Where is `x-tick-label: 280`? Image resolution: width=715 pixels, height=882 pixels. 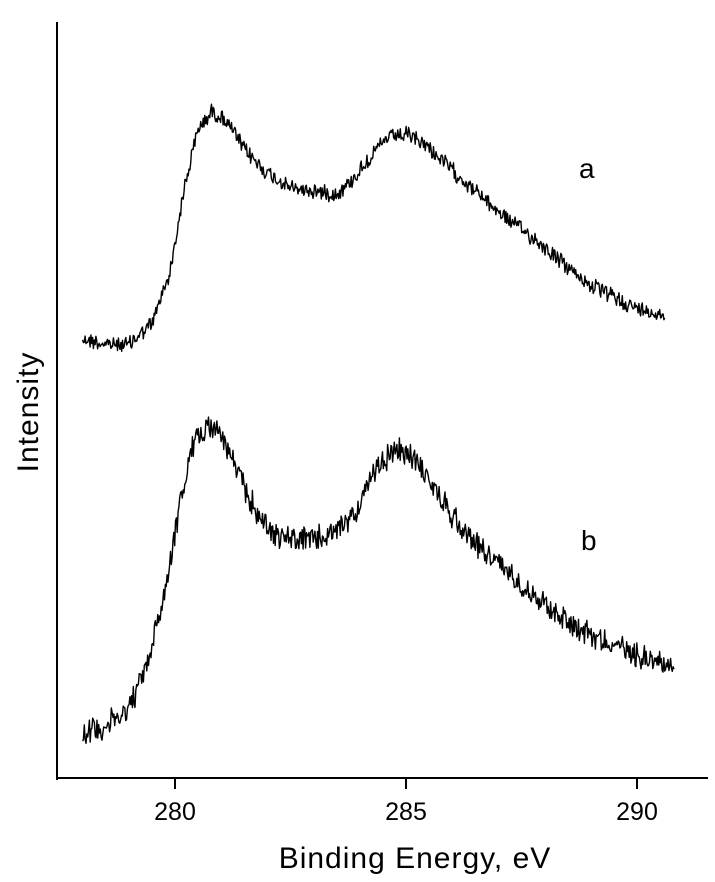
x-tick-label: 280 is located at coordinates (175, 812).